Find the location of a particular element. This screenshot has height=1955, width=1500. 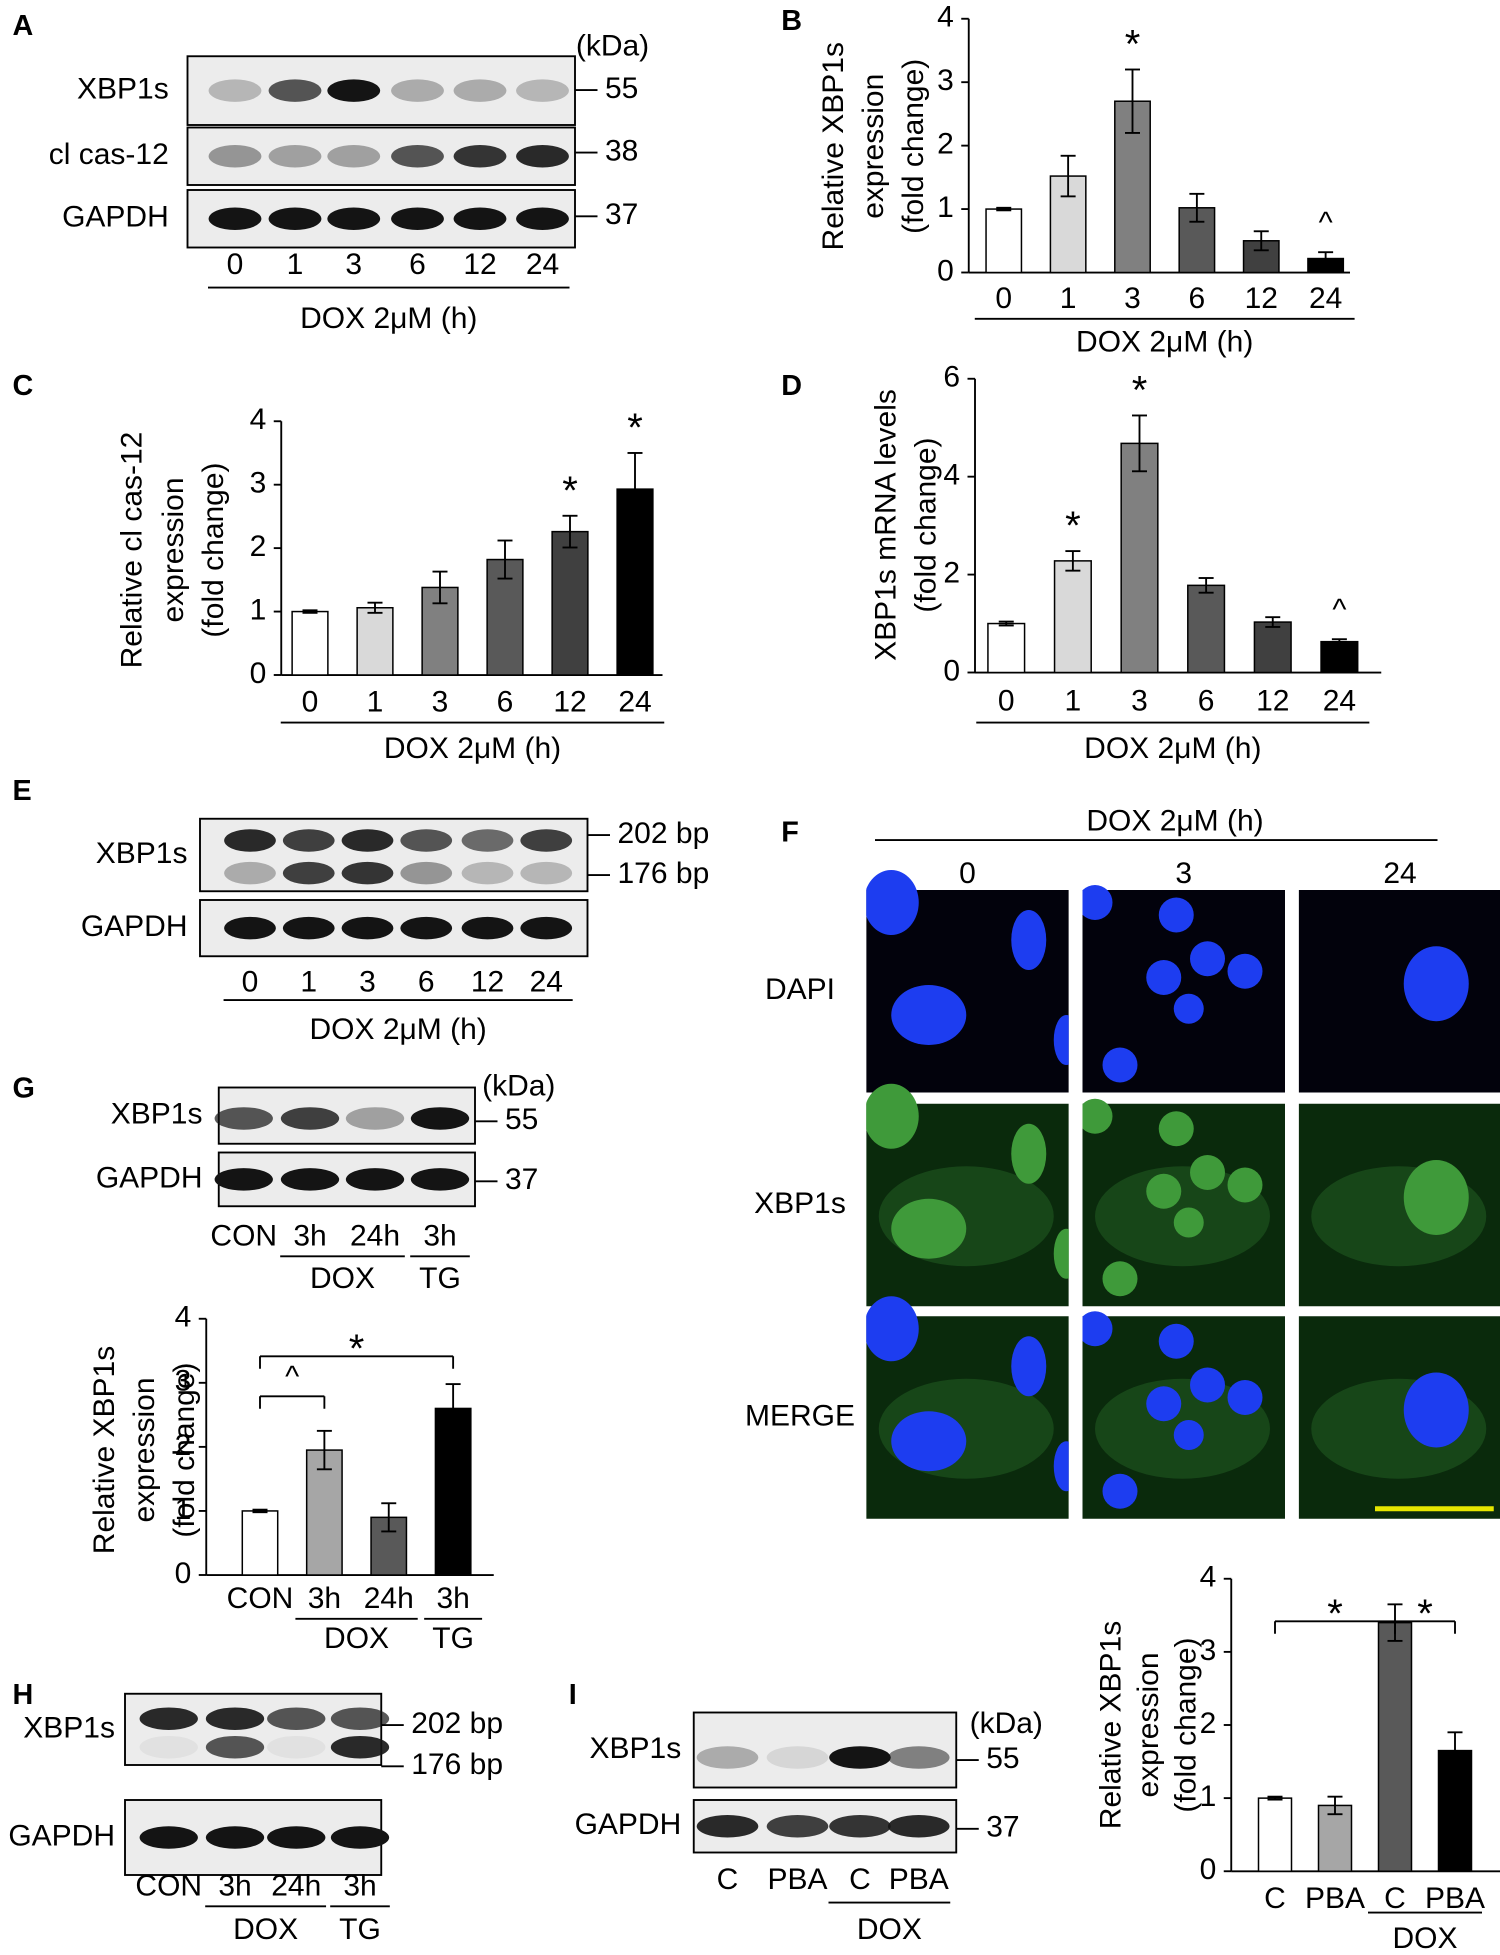

x-tick-label: C is located at coordinates (1395, 1898).